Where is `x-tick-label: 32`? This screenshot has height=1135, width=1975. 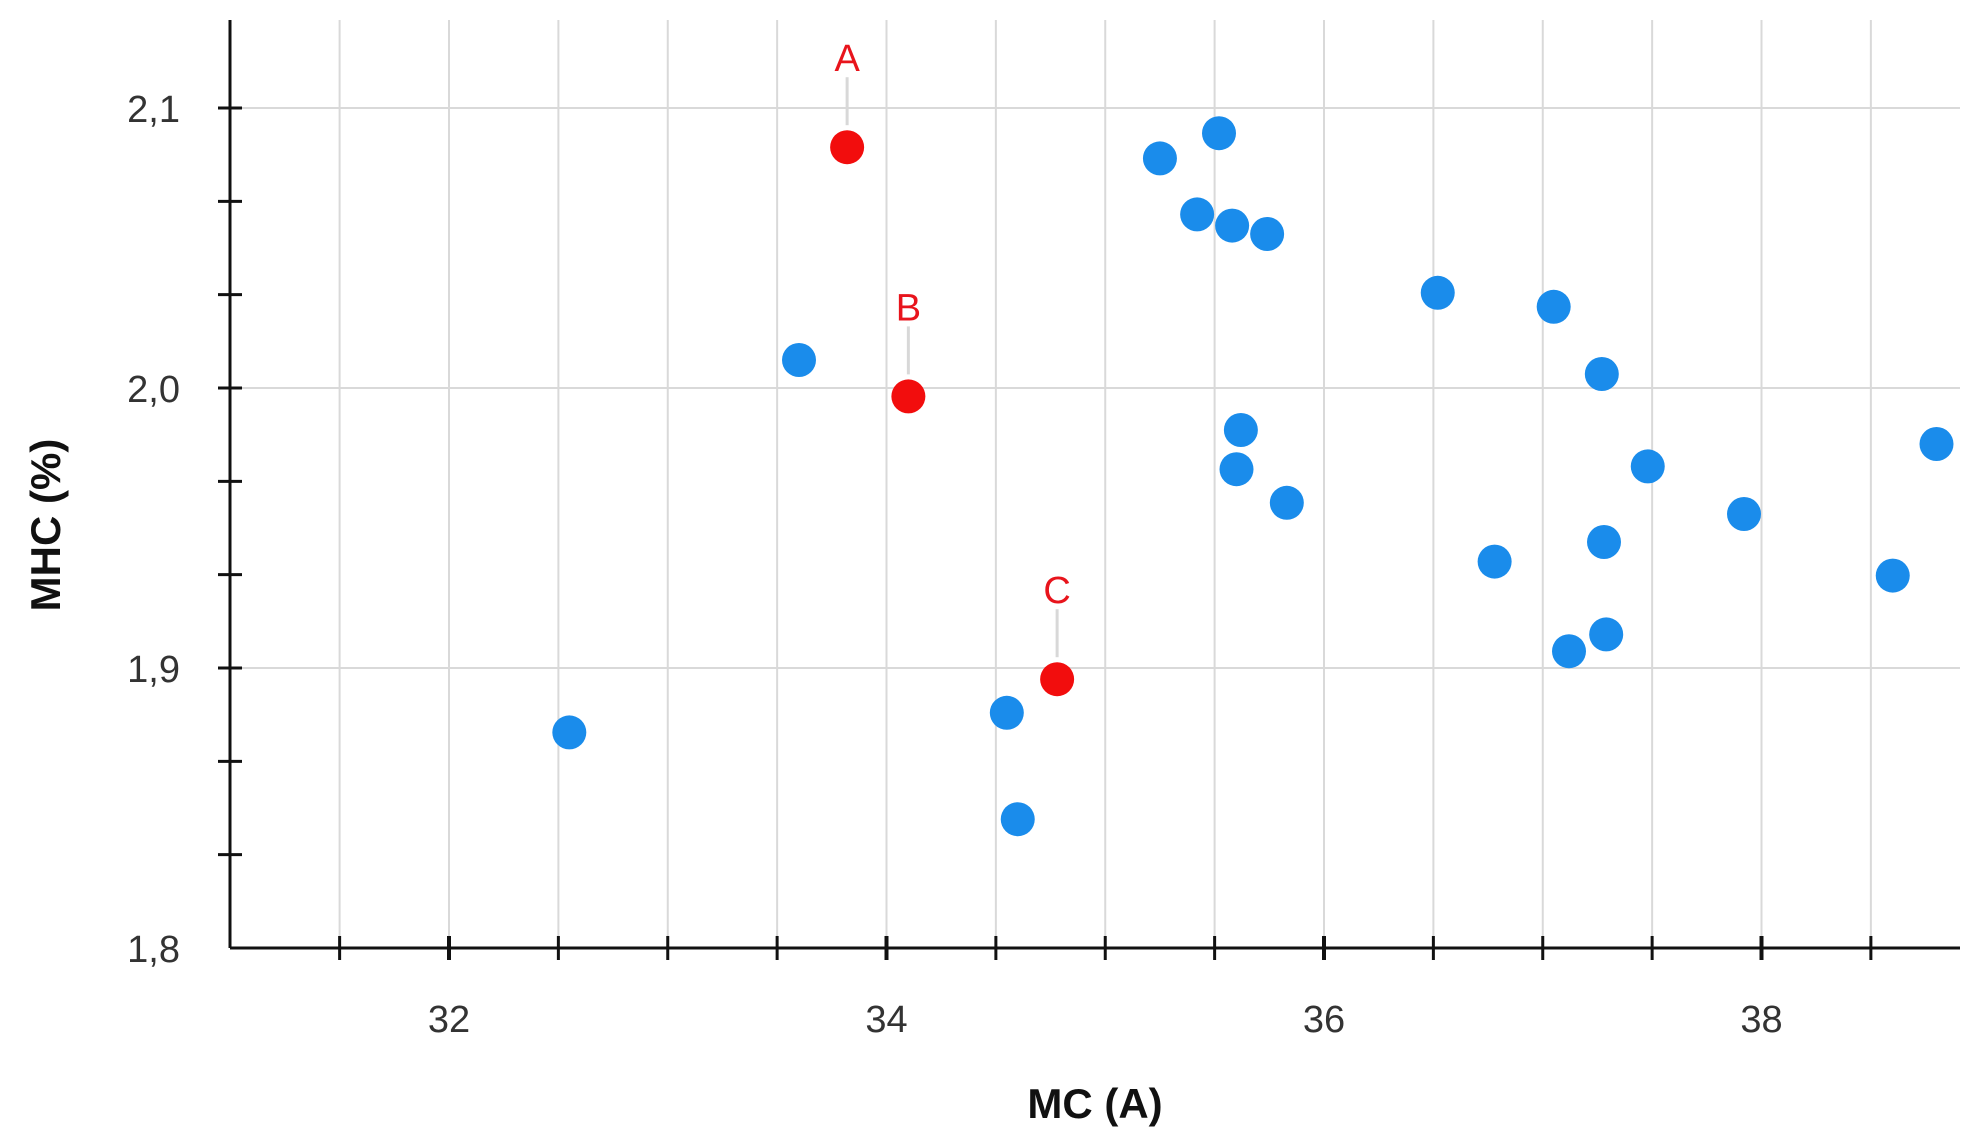 x-tick-label: 32 is located at coordinates (449, 1020).